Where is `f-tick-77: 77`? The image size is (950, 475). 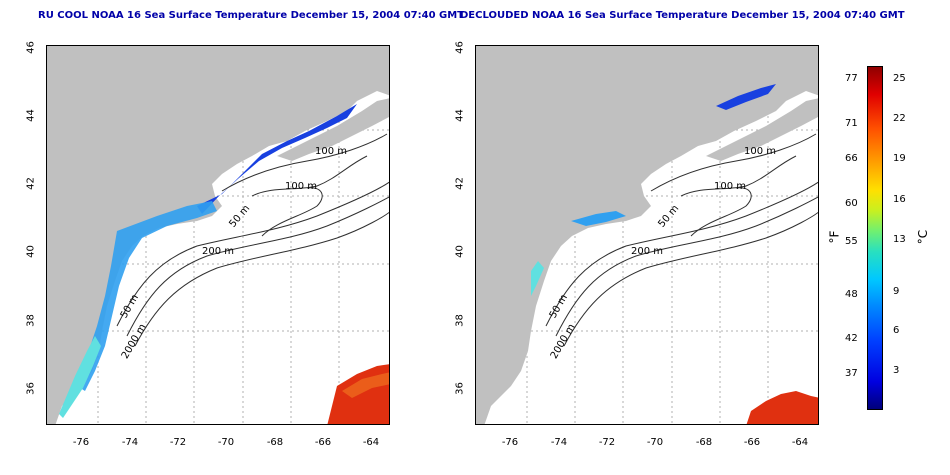 f-tick-77: 77 is located at coordinates (851, 78).